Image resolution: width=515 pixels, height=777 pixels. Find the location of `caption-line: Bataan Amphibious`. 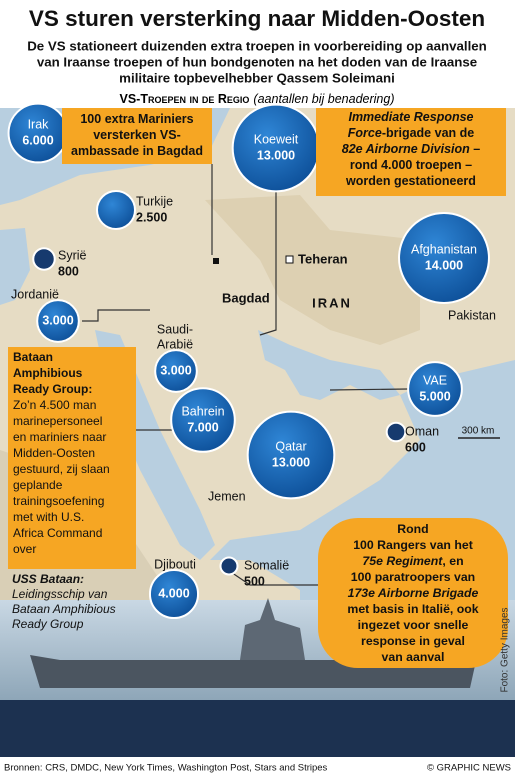

caption-line: Bataan Amphibious is located at coordinates (64, 609).